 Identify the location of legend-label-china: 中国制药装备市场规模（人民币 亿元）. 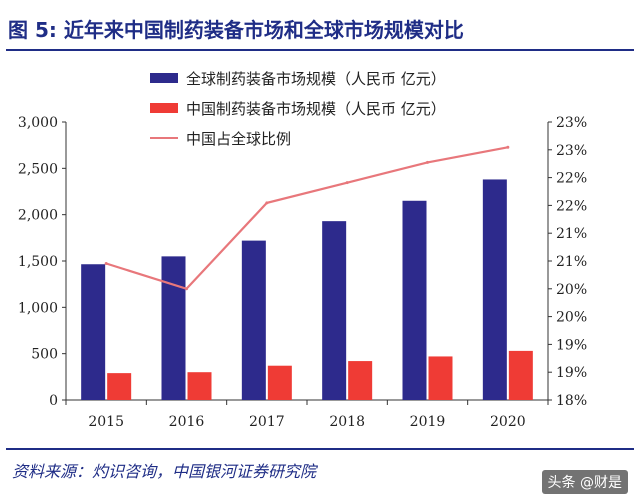
(316, 109).